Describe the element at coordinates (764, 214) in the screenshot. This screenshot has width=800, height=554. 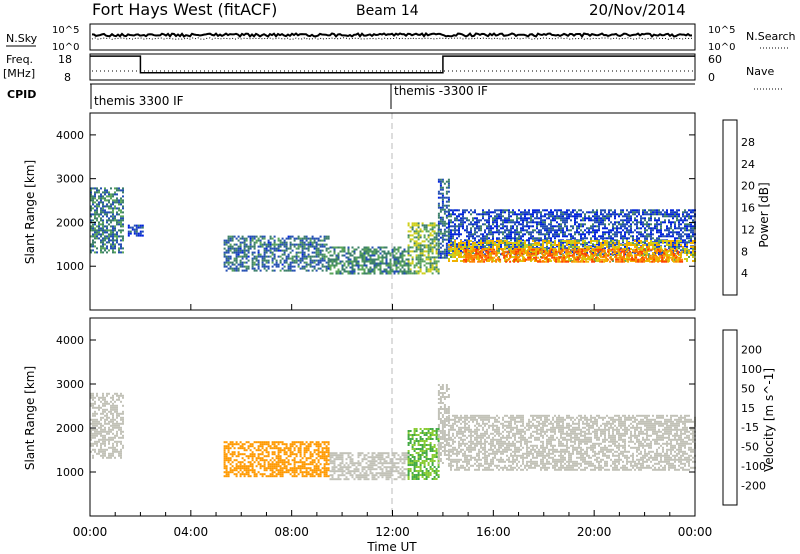
I see `power-colorbar-label: Power [dB]` at that location.